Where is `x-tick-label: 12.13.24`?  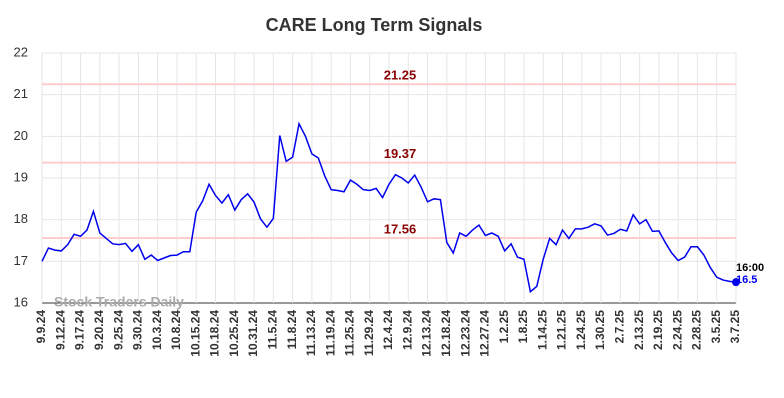 x-tick-label: 12.13.24 is located at coordinates (427, 333).